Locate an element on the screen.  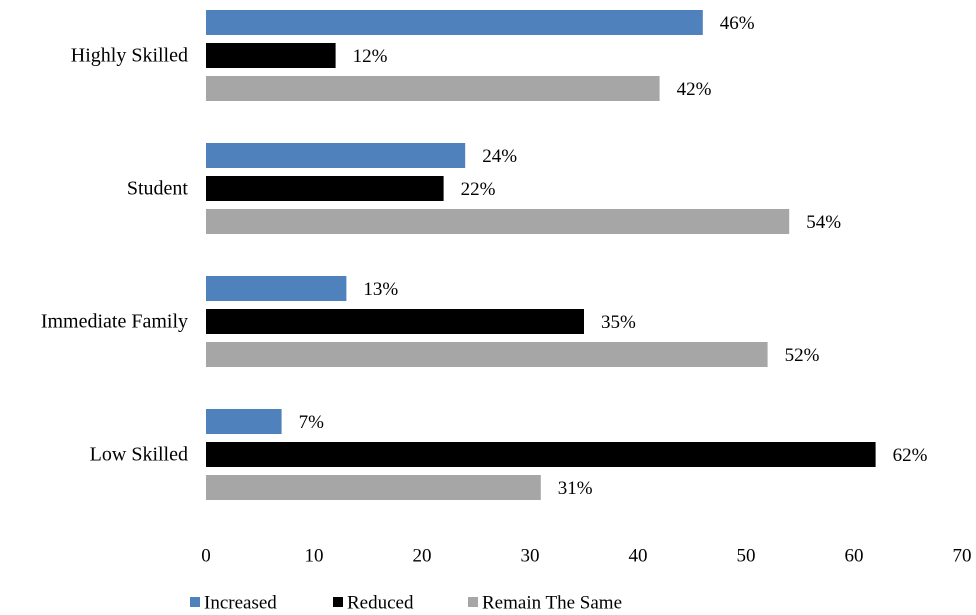
bar-student-remain-the-same is located at coordinates (498, 221).